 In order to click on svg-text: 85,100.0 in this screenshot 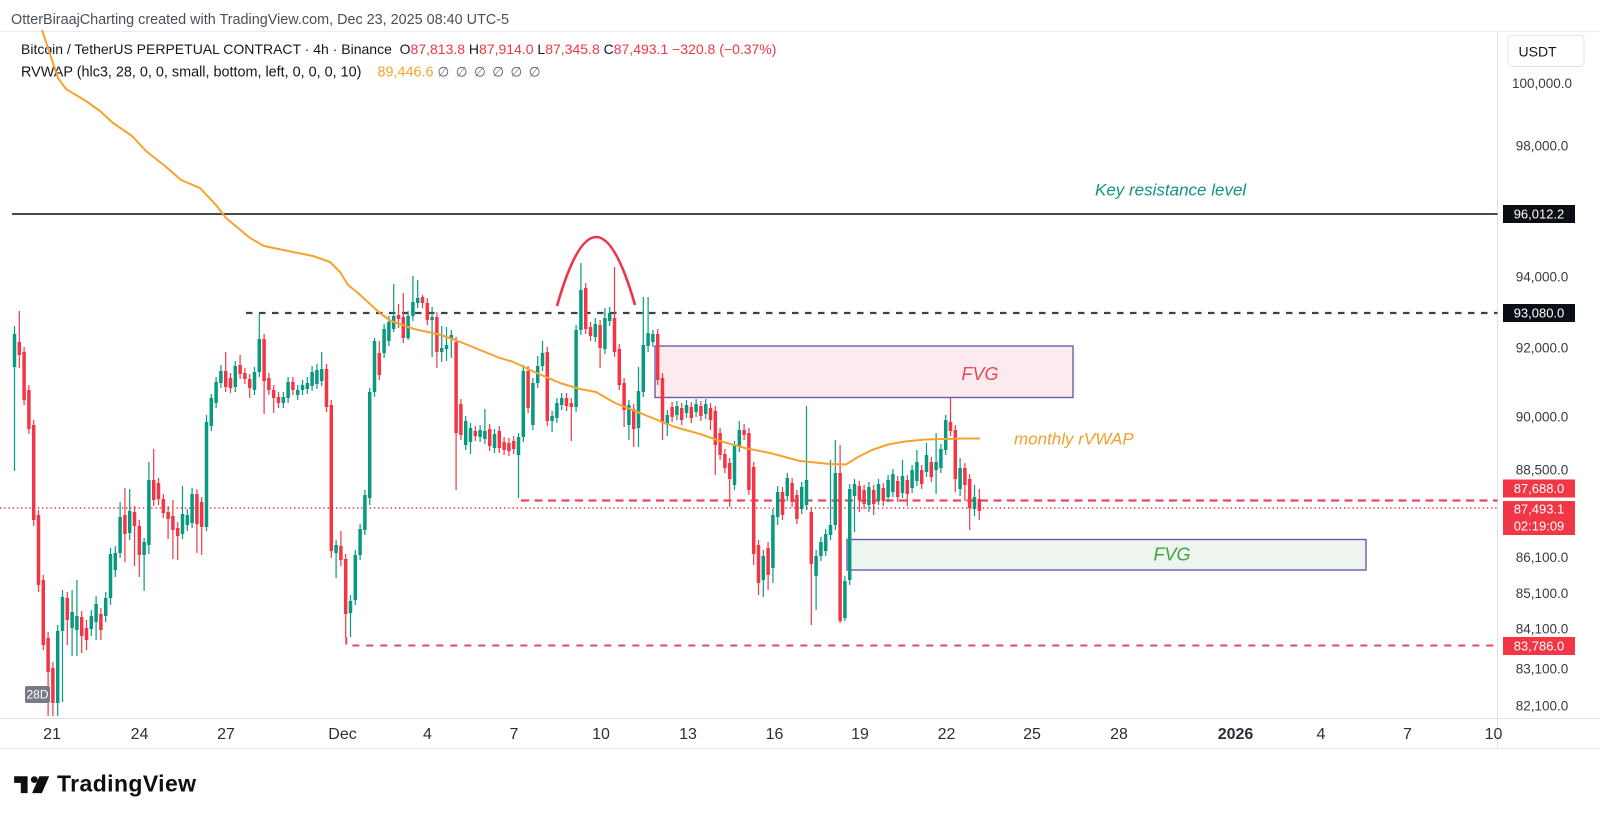, I will do `click(1542, 593)`.